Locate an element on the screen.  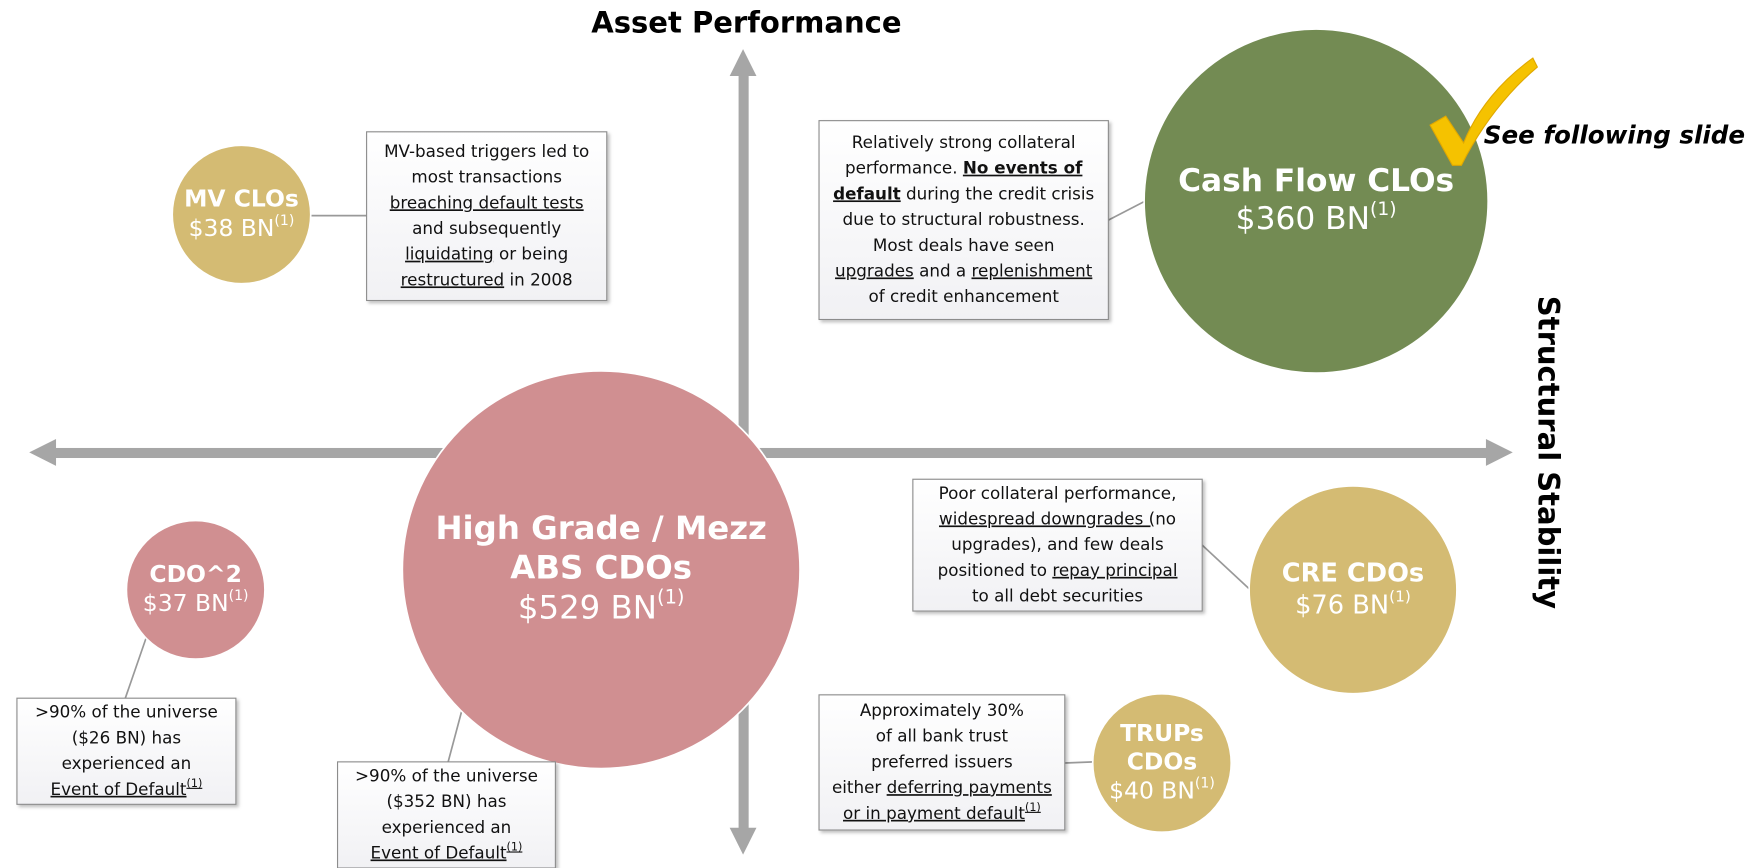
bubble-name: CDOs is located at coordinates (1162, 761).